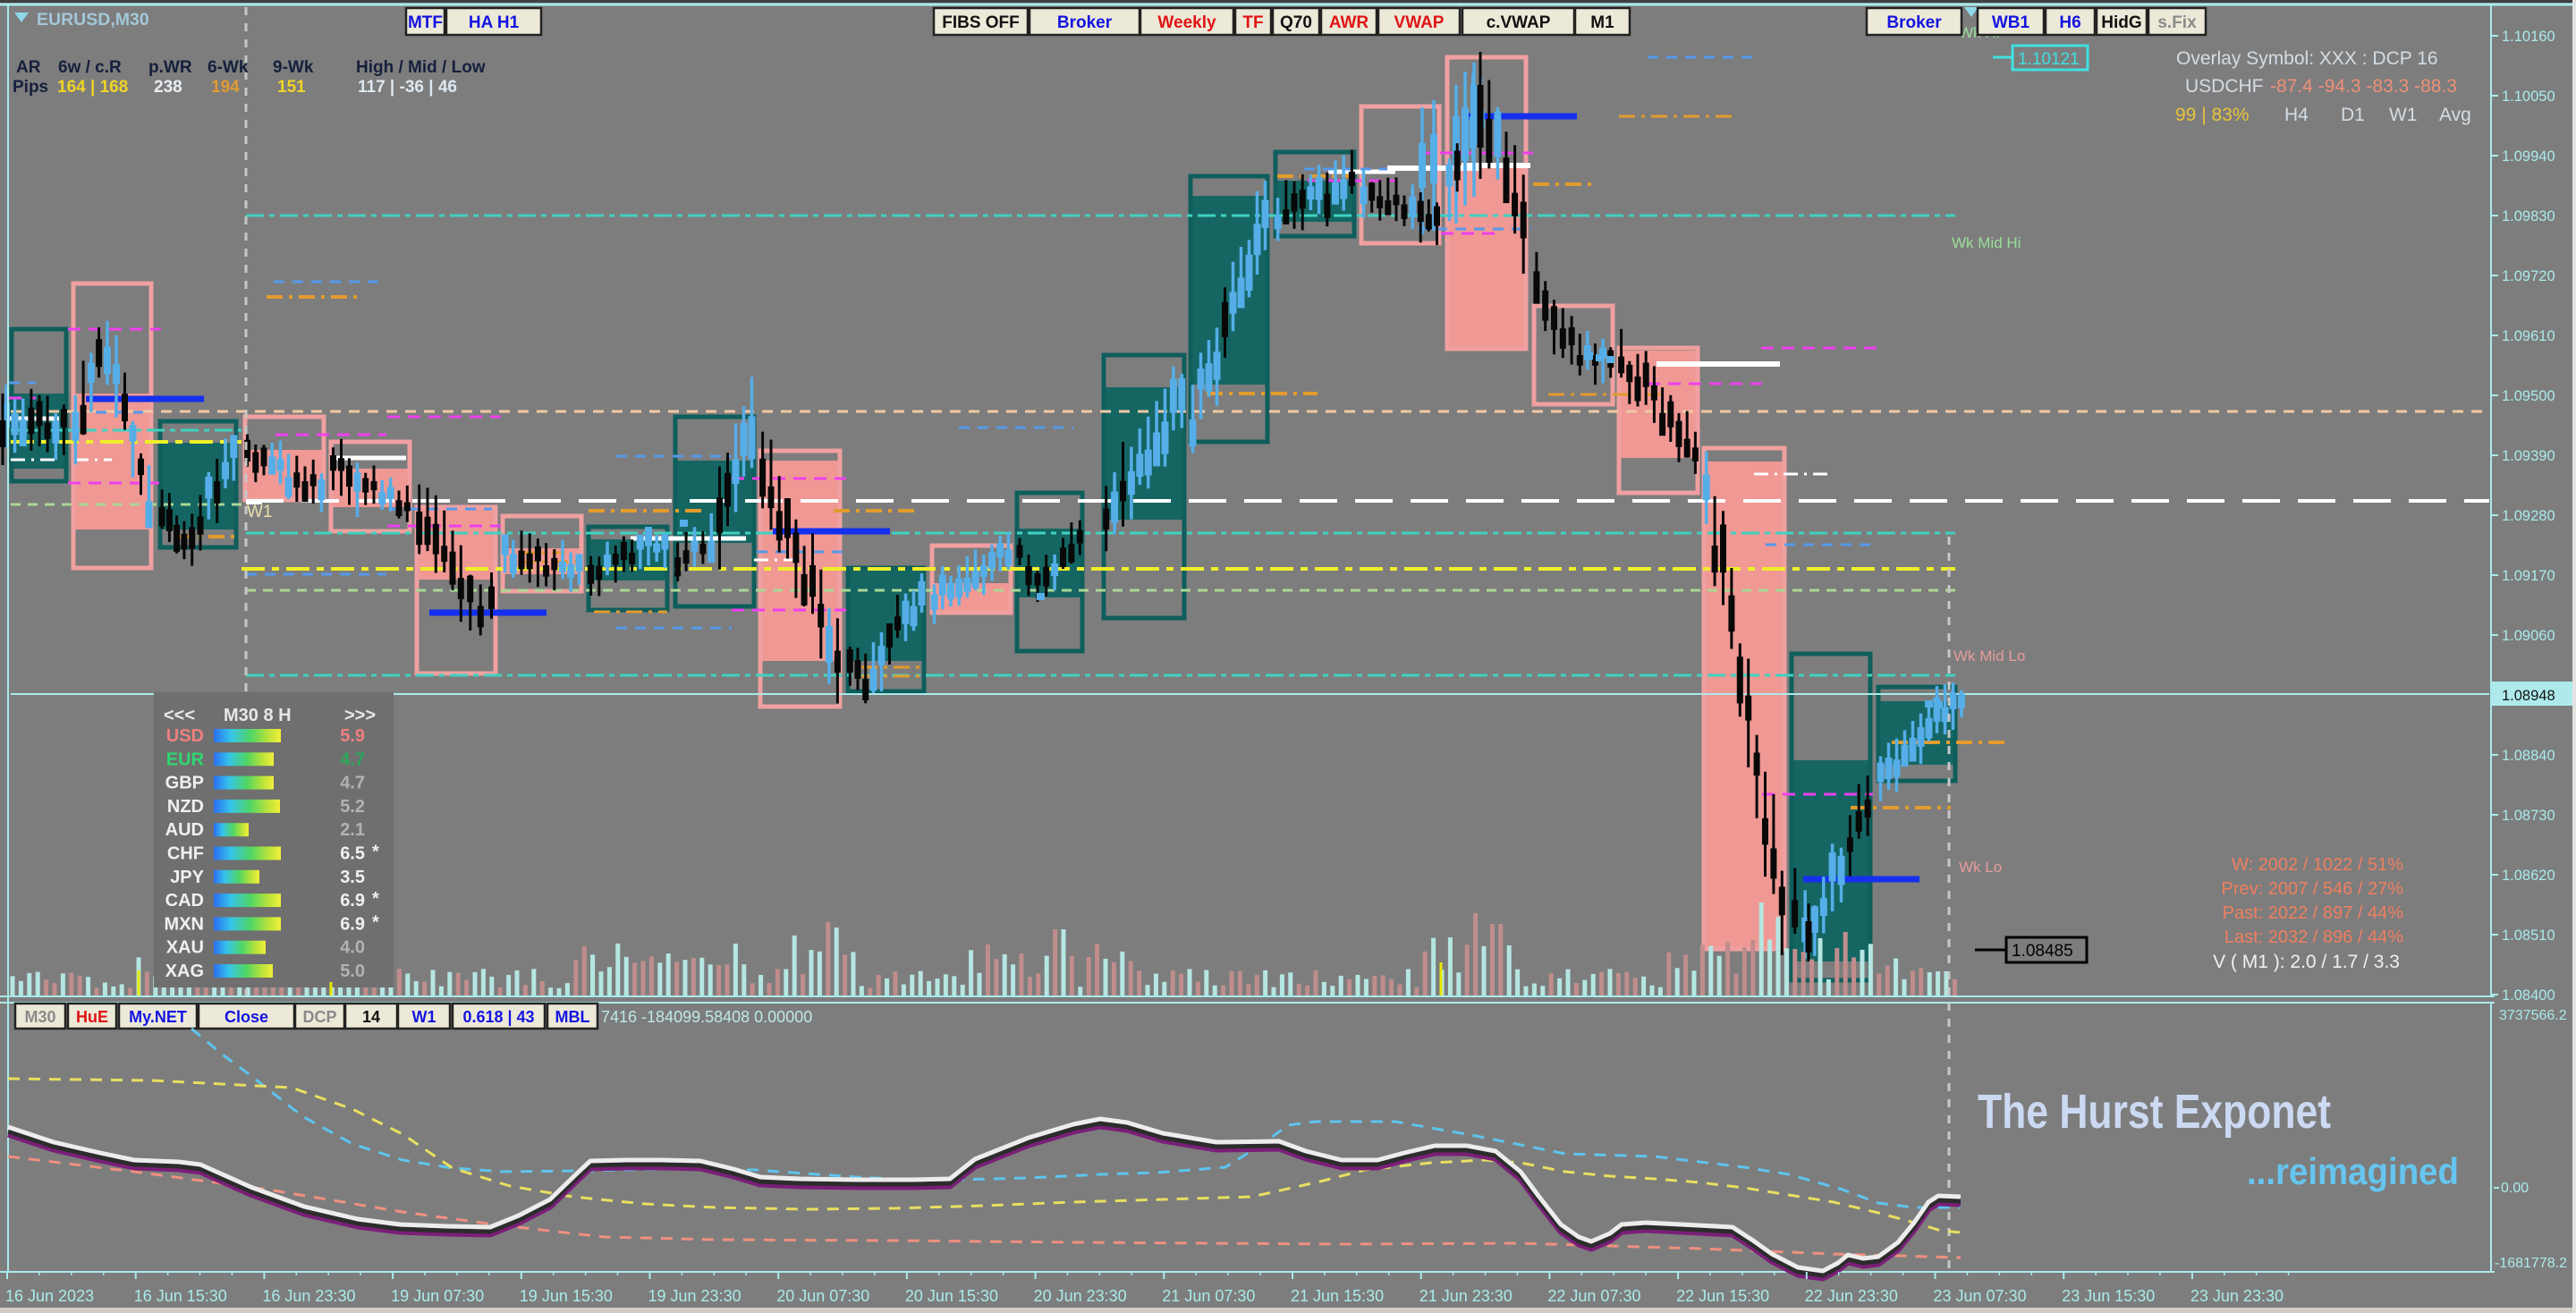 The height and width of the screenshot is (1313, 2576). What do you see at coordinates (2317, 865) in the screenshot?
I see `svg-text: W: 2002 / 1022 / 51%` at bounding box center [2317, 865].